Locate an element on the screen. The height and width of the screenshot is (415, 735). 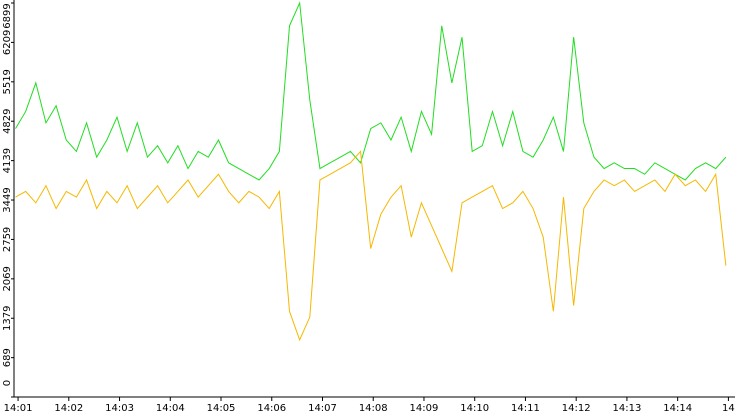
x-tick-label: 14:08 is located at coordinates (373, 408).